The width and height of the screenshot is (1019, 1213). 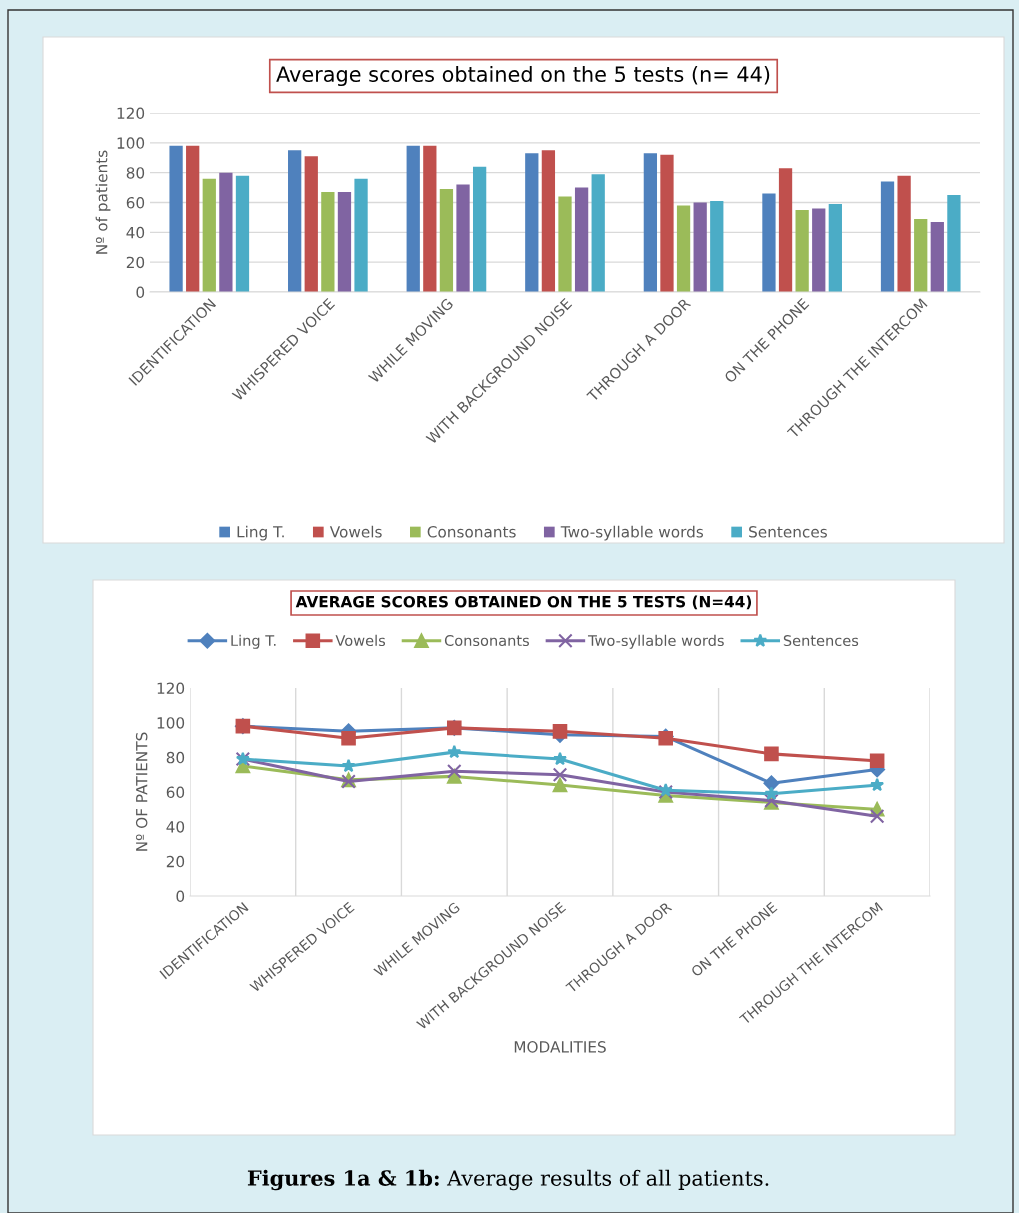 What do you see at coordinates (141, 791) in the screenshot?
I see `y-axis-title: Nº OF PATIENTS` at bounding box center [141, 791].